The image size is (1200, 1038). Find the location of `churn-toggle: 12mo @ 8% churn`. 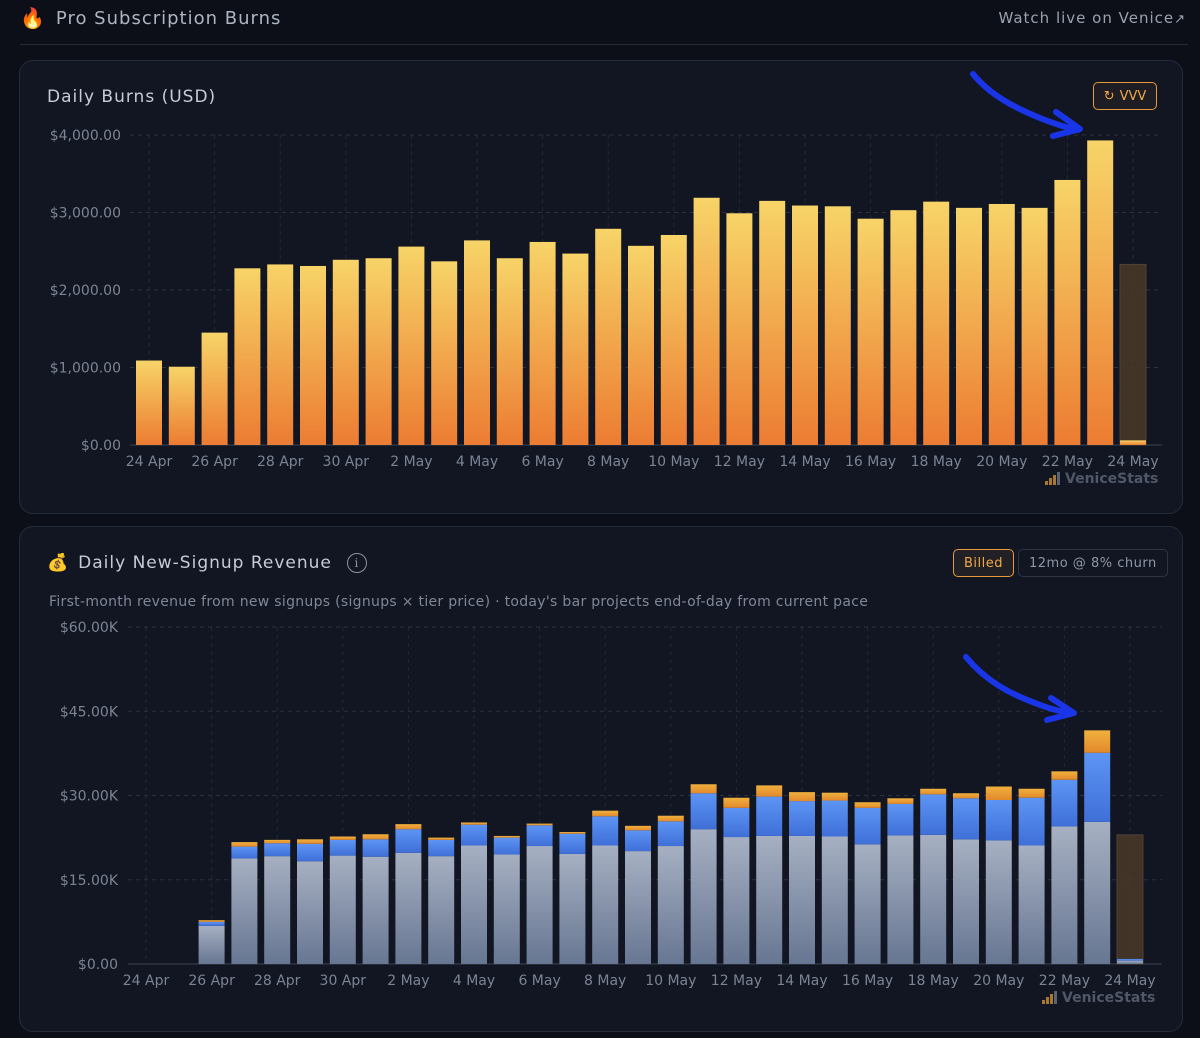

churn-toggle: 12mo @ 8% churn is located at coordinates (1093, 563).